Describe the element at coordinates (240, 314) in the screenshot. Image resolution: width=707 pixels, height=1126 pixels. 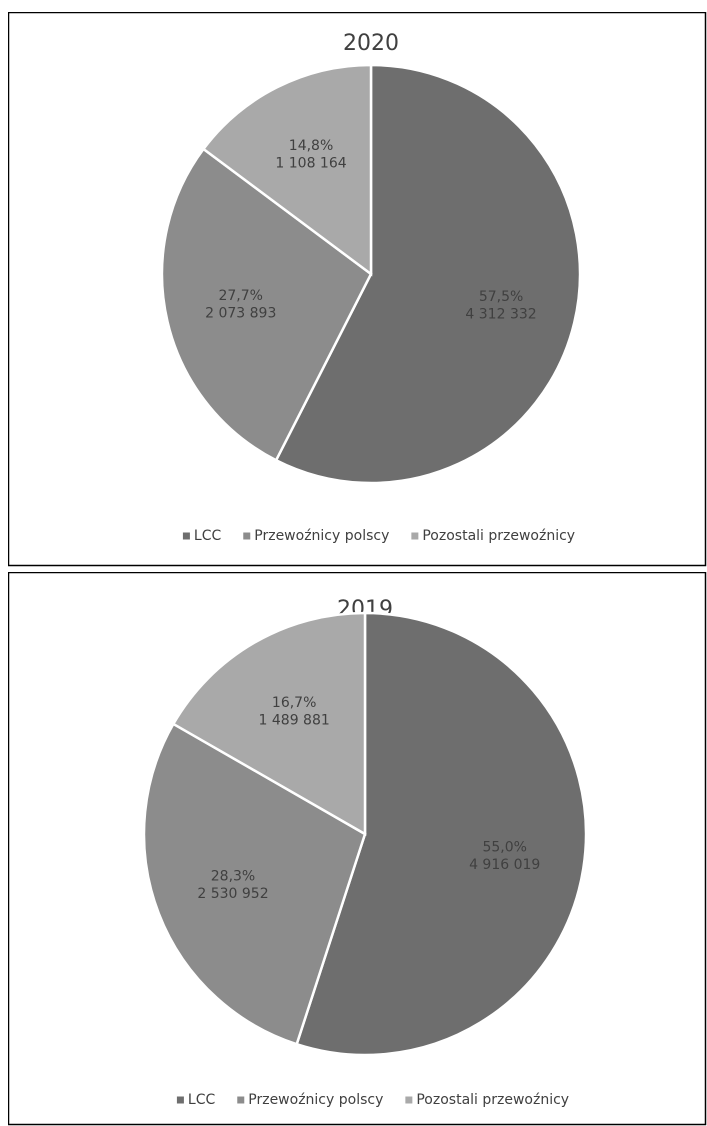
I see `count-label: 2 073 893` at that location.